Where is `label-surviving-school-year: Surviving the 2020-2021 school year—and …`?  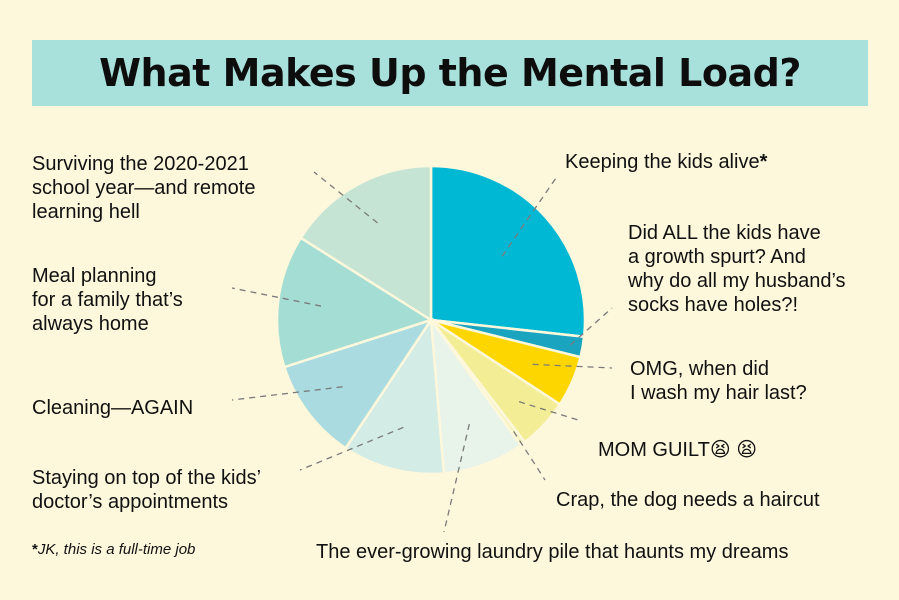 label-surviving-school-year: Surviving the 2020-2021 school year—and … is located at coordinates (144, 188).